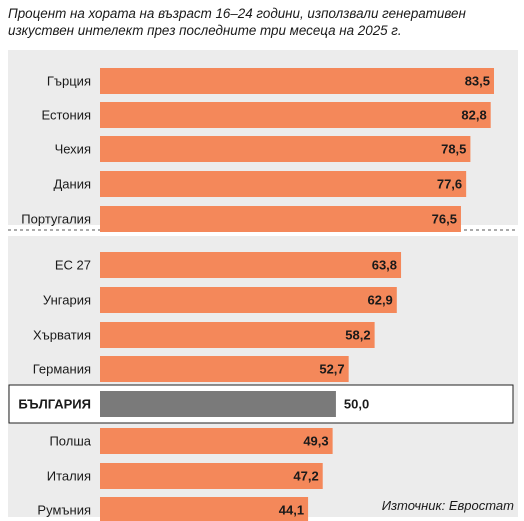 This screenshot has height=521, width=524. What do you see at coordinates (449, 184) in the screenshot?
I see `value-label: 77,6` at bounding box center [449, 184].